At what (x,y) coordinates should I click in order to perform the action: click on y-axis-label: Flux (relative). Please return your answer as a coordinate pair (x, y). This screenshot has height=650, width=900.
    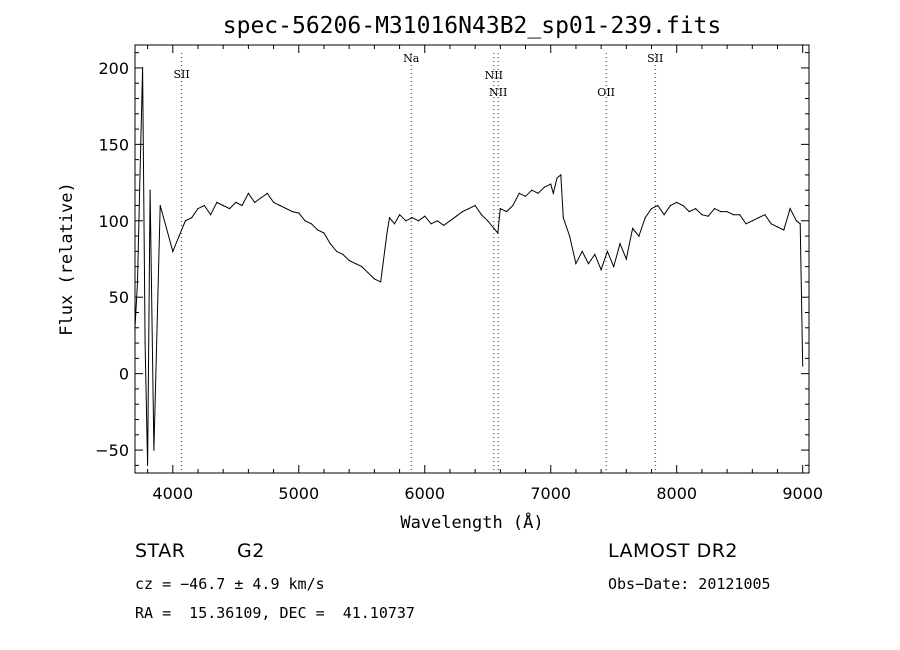
    Looking at the image, I should click on (67, 259).